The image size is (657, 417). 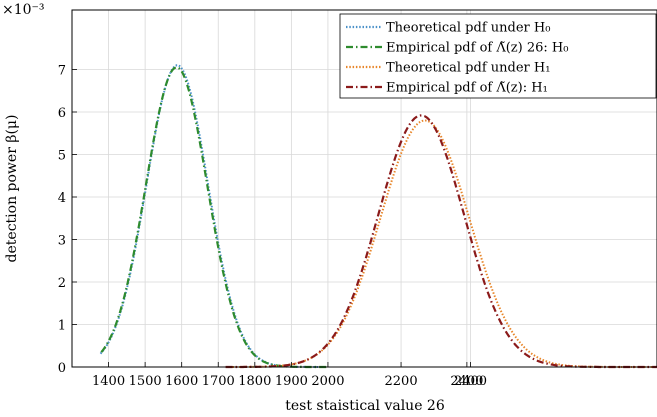 What do you see at coordinates (365, 406) in the screenshot?
I see `x-axis-label: test staistical value 26` at bounding box center [365, 406].